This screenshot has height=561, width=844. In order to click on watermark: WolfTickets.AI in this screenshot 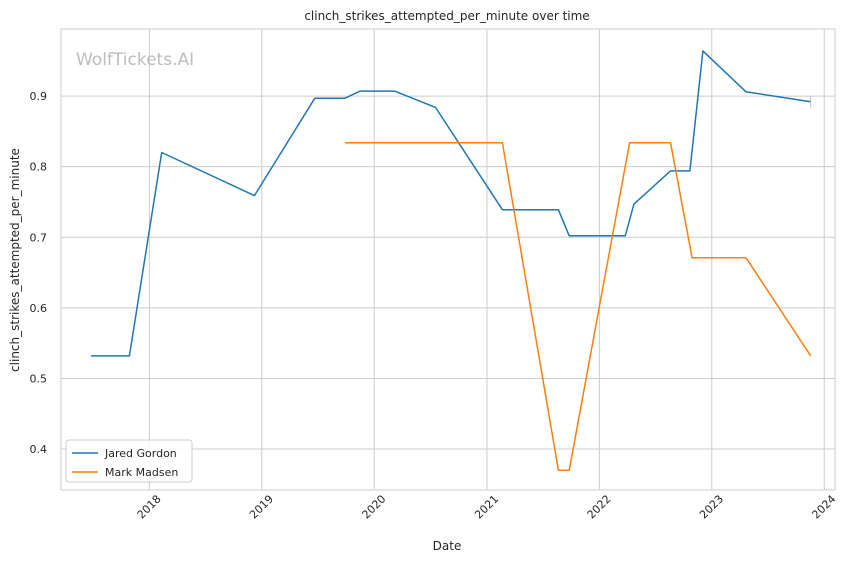, I will do `click(135, 60)`.